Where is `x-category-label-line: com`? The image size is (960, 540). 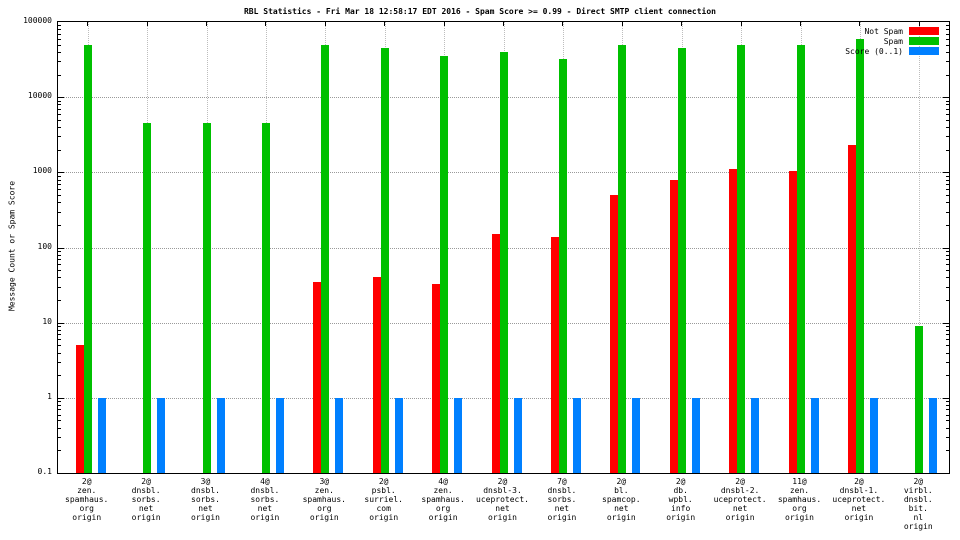
x-category-label-line: com is located at coordinates (383, 508).